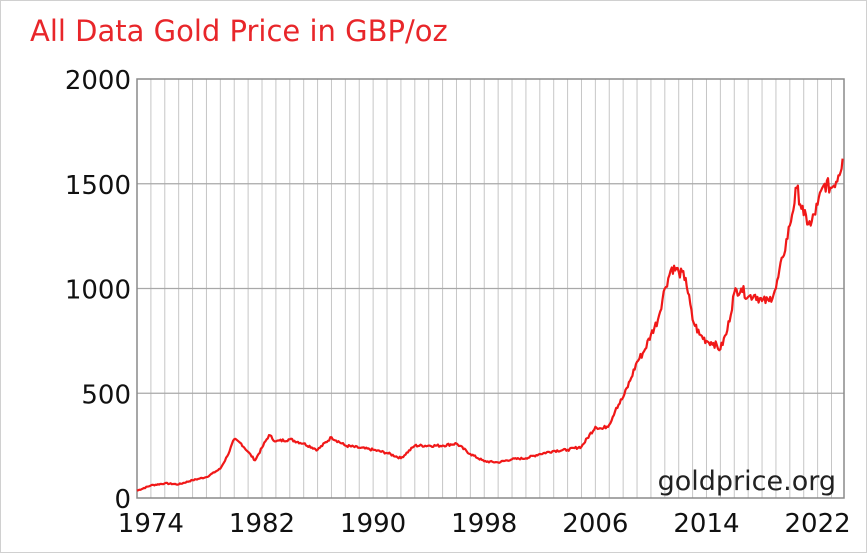  I want to click on x-tick-label: 2022, so click(818, 524).